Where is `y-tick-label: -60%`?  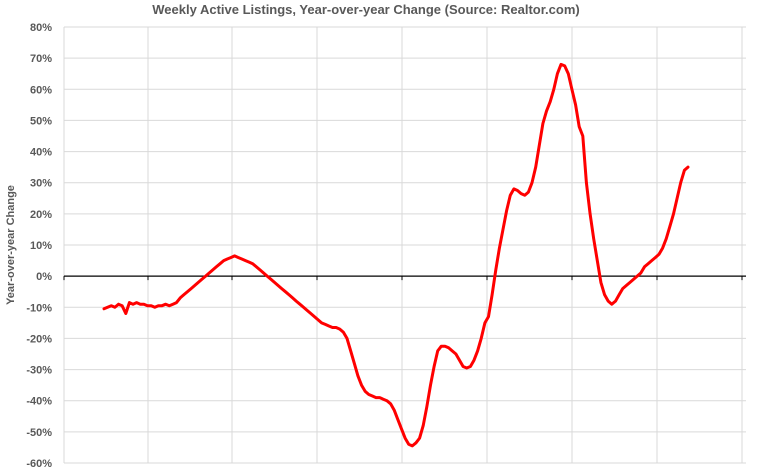
y-tick-label: -60% is located at coordinates (39, 464).